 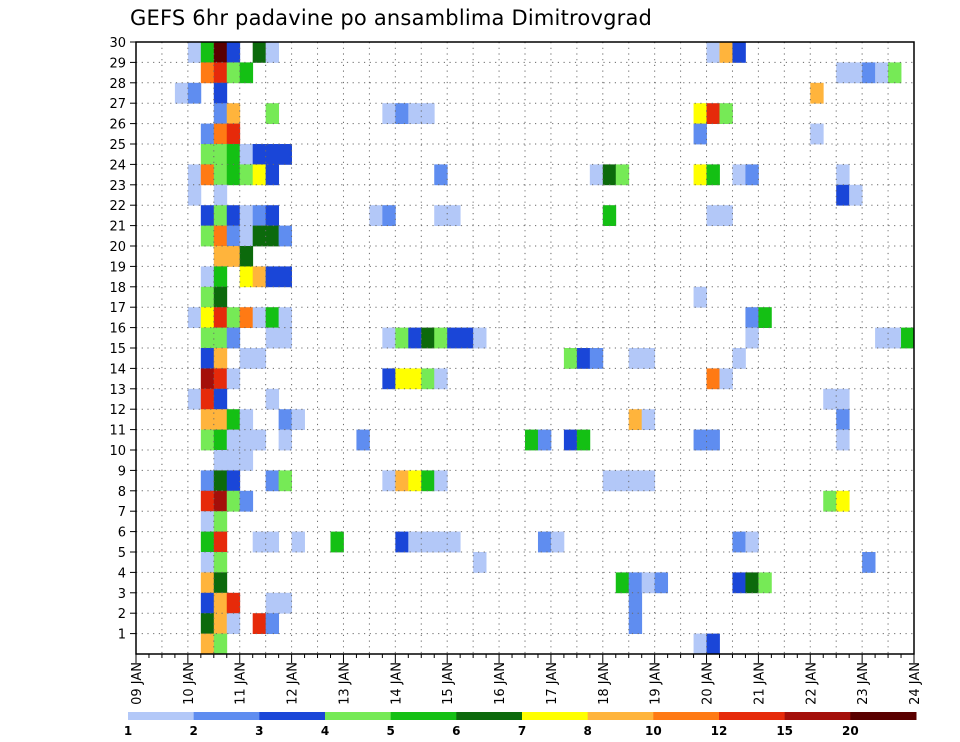 What do you see at coordinates (117, 390) in the screenshot?
I see `y-tick-label: 13` at bounding box center [117, 390].